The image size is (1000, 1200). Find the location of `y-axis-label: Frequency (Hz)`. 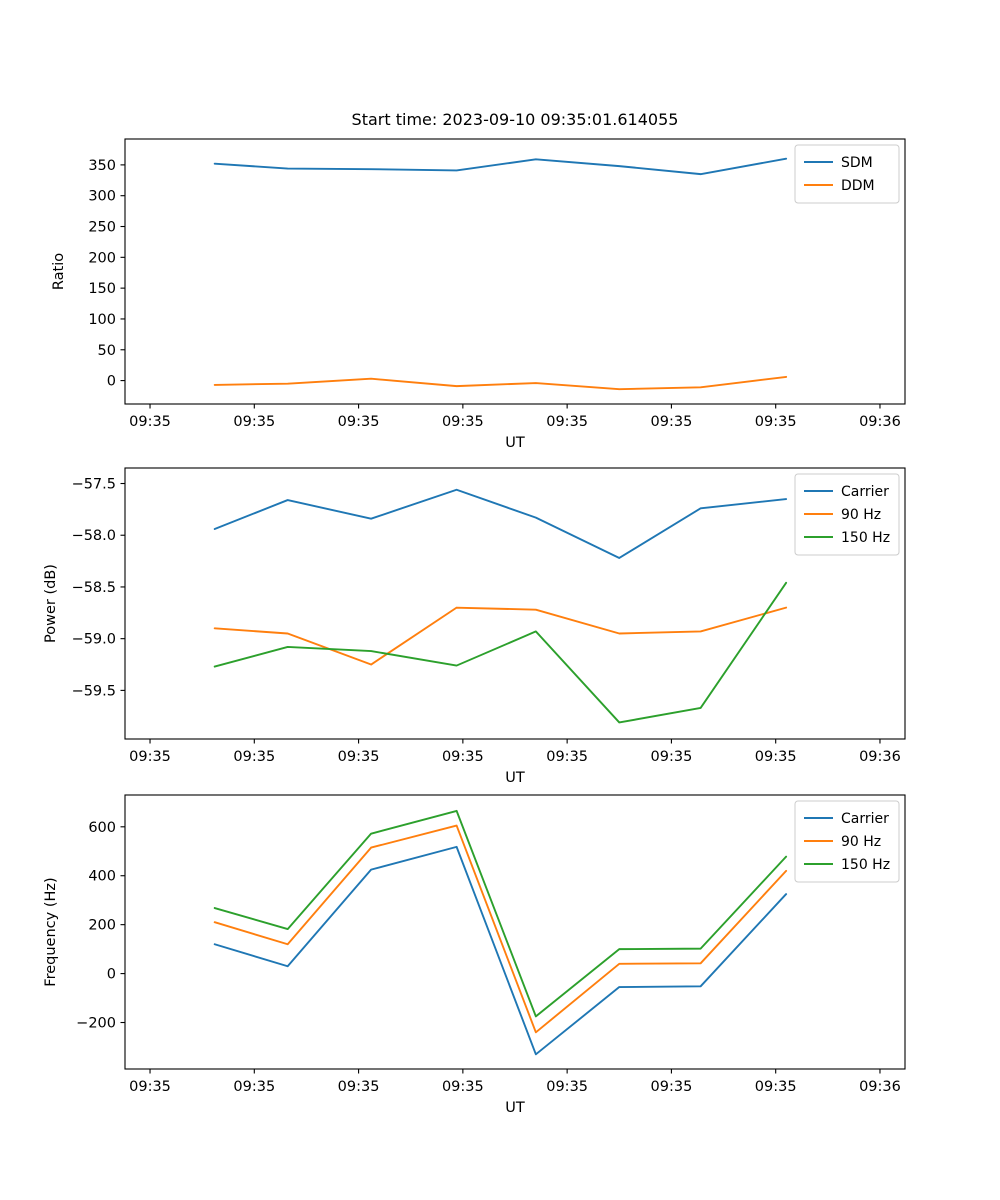

y-axis-label: Frequency (Hz) is located at coordinates (51, 931).